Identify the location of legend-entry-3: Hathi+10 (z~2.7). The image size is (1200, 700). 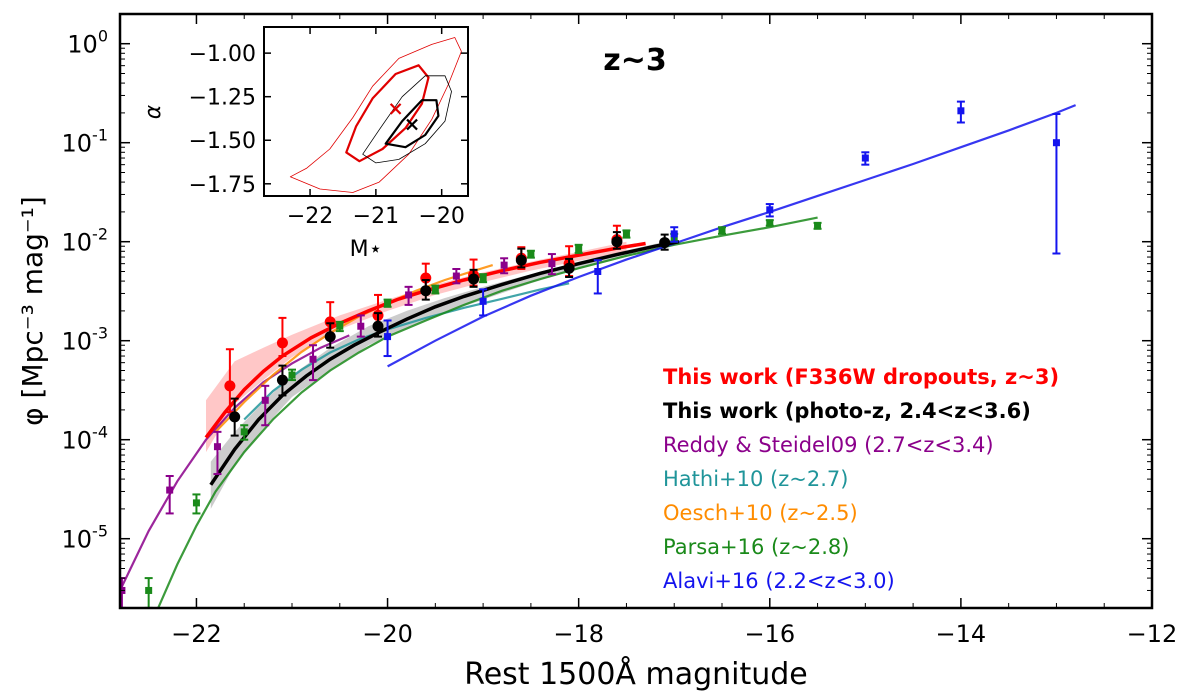
(755, 479).